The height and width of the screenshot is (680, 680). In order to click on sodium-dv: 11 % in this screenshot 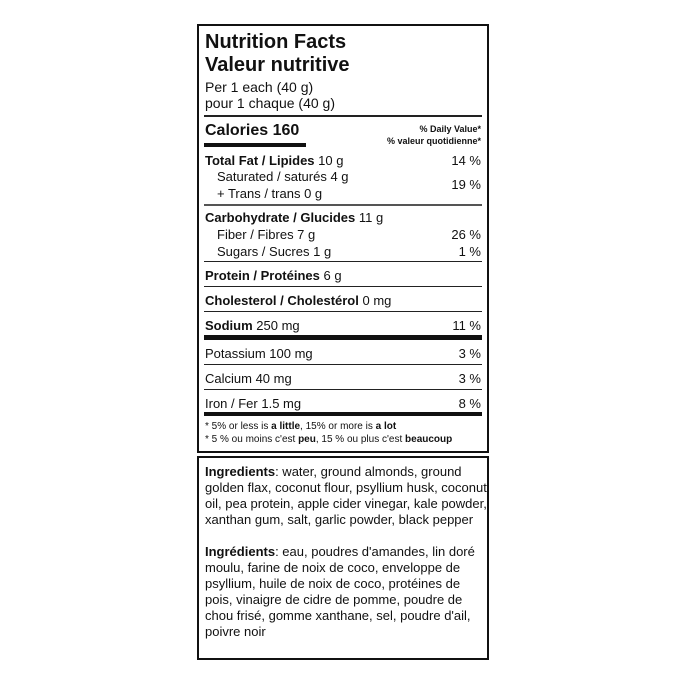, I will do `click(466, 325)`.